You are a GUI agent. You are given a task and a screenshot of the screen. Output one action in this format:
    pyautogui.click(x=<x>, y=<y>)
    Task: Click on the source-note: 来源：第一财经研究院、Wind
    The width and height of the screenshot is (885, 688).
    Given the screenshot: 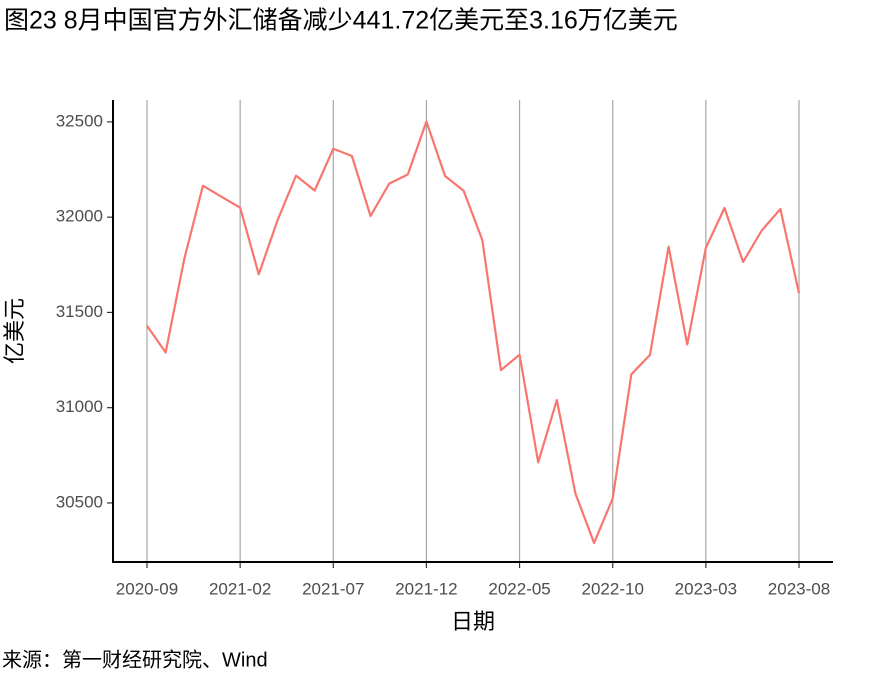 What is the action you would take?
    pyautogui.click(x=135, y=659)
    